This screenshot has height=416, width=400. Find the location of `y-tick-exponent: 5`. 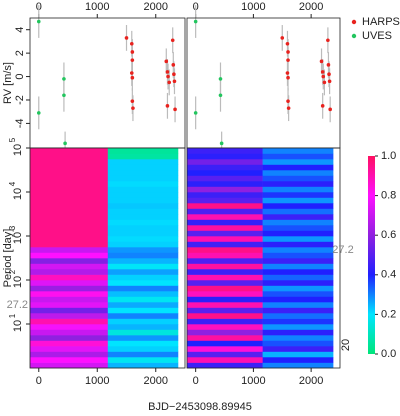

y-tick-exponent: 5 is located at coordinates (12, 139).